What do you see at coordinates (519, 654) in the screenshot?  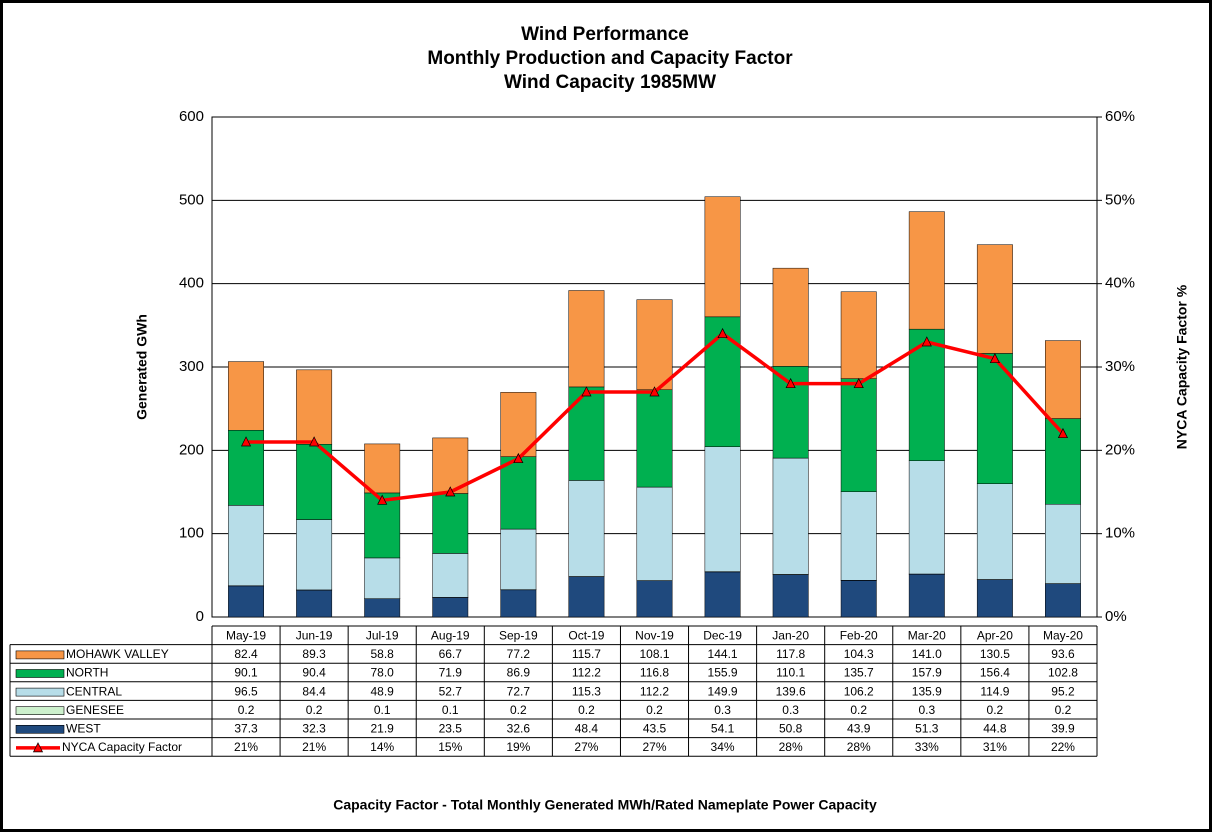 I see `data-label: 77.2` at bounding box center [519, 654].